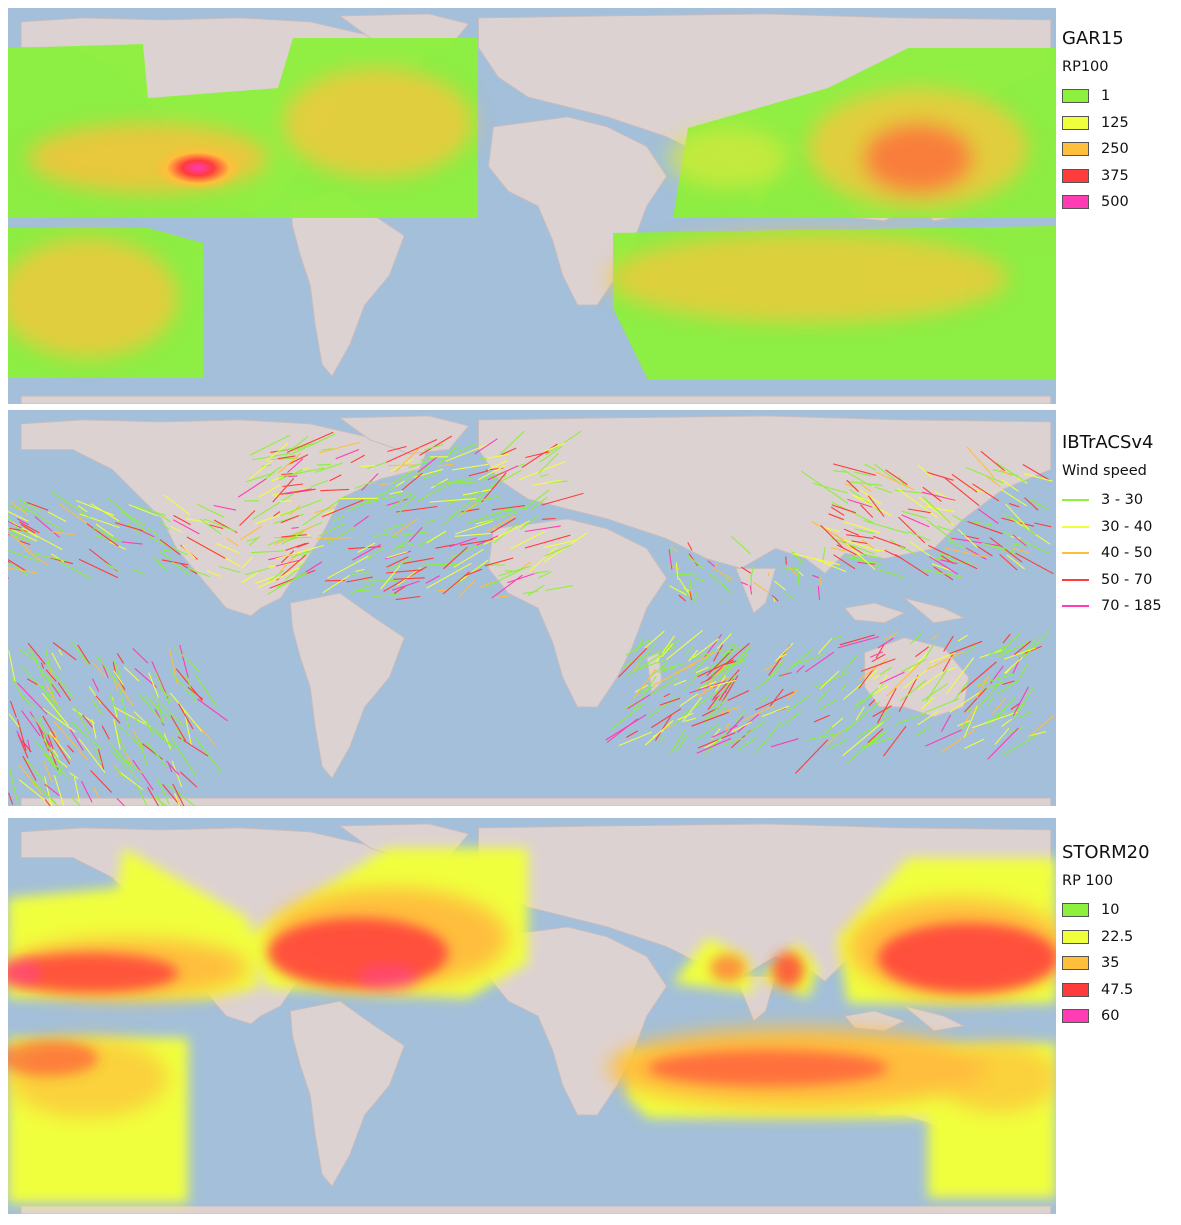  I want to click on legend-item: 1, so click(1121, 96).